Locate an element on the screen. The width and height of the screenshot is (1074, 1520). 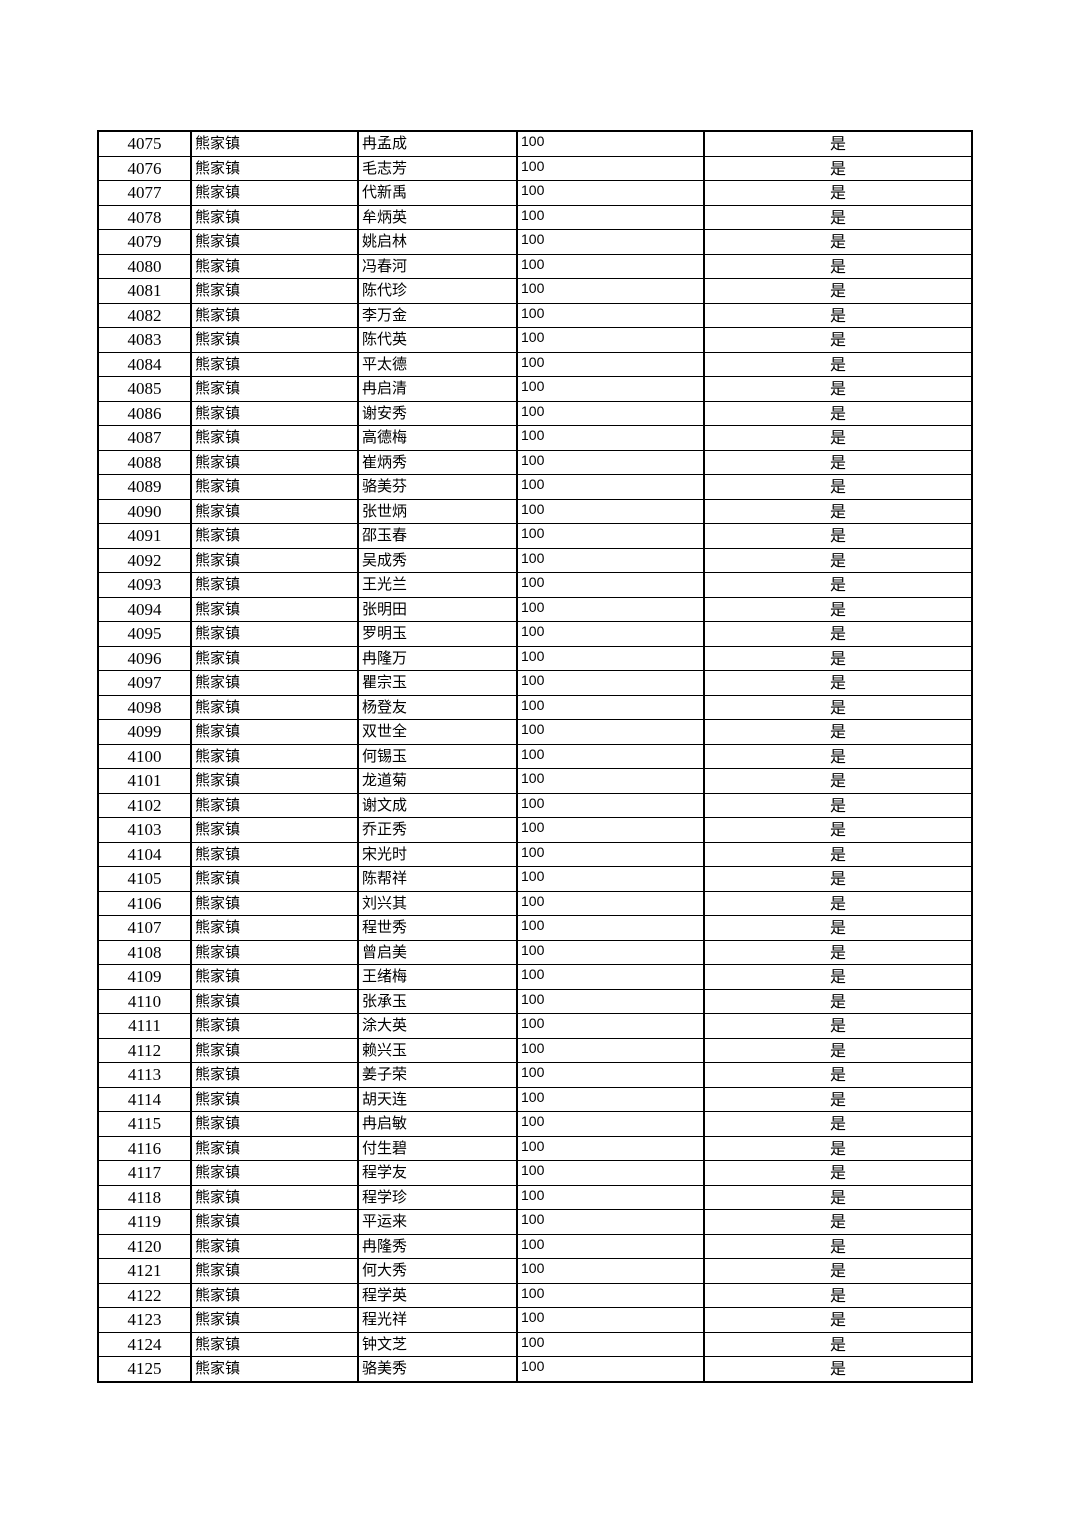
row-number-cell: 4122 is located at coordinates (144, 1295).